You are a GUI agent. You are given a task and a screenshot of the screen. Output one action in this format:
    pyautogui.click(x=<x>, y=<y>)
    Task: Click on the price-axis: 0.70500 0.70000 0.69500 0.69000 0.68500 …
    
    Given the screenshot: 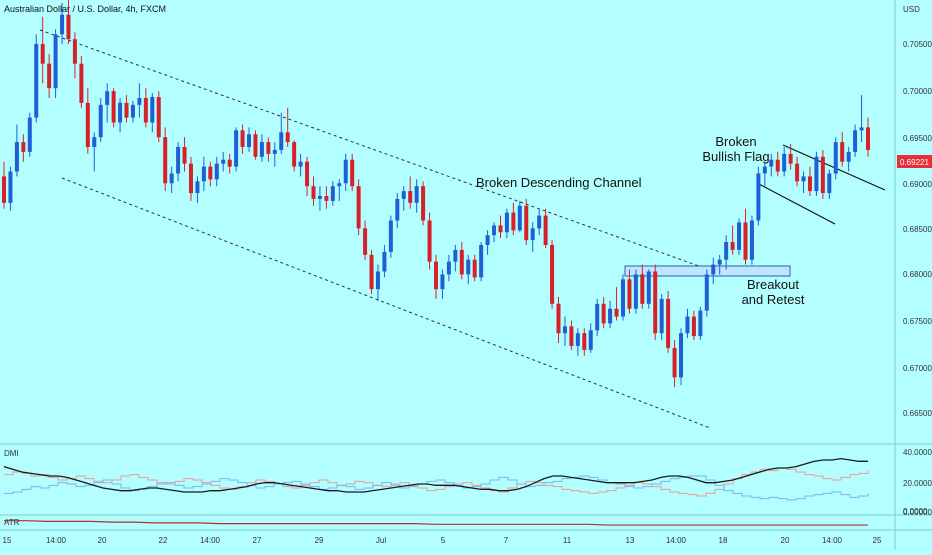 What is the action you would take?
    pyautogui.click(x=917, y=229)
    